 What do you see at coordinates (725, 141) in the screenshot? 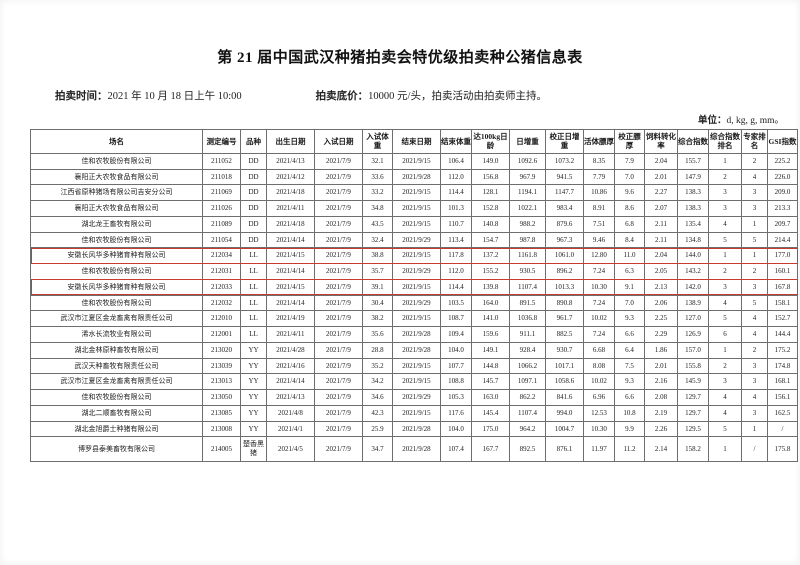
I see `column-header: 综合指数排名` at bounding box center [725, 141].